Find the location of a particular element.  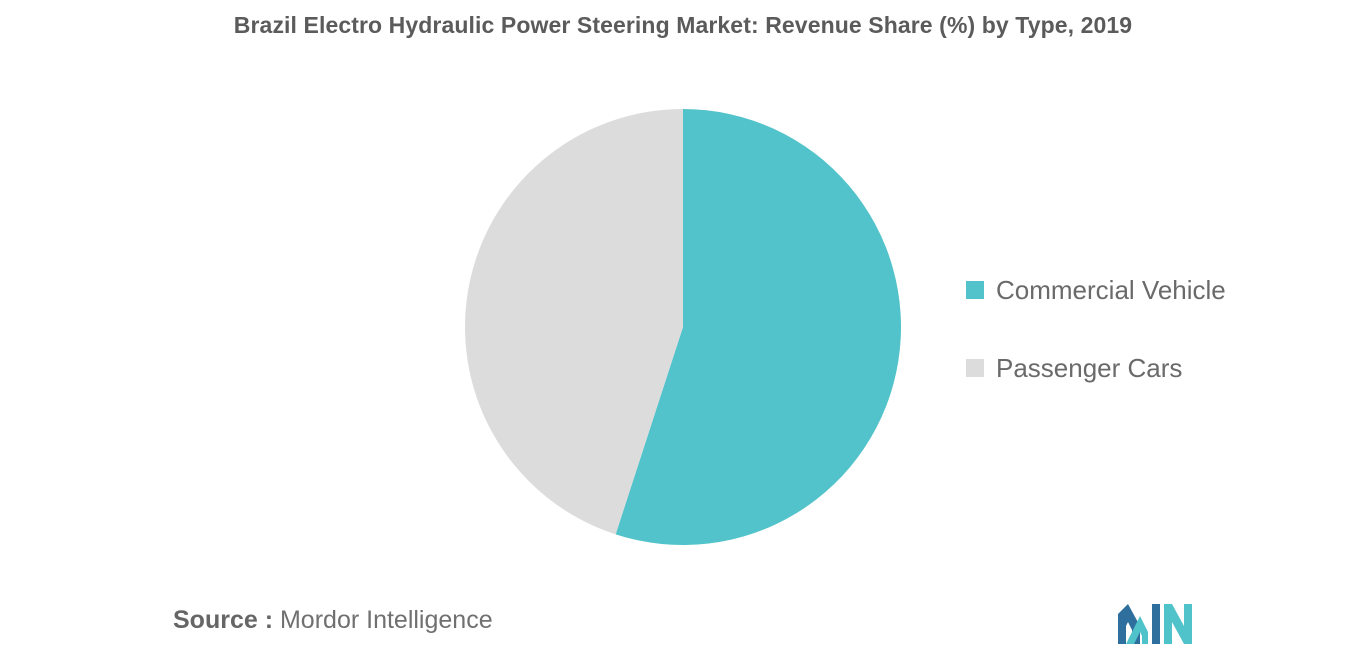

pie-slice-passenger-cars is located at coordinates (574, 322).